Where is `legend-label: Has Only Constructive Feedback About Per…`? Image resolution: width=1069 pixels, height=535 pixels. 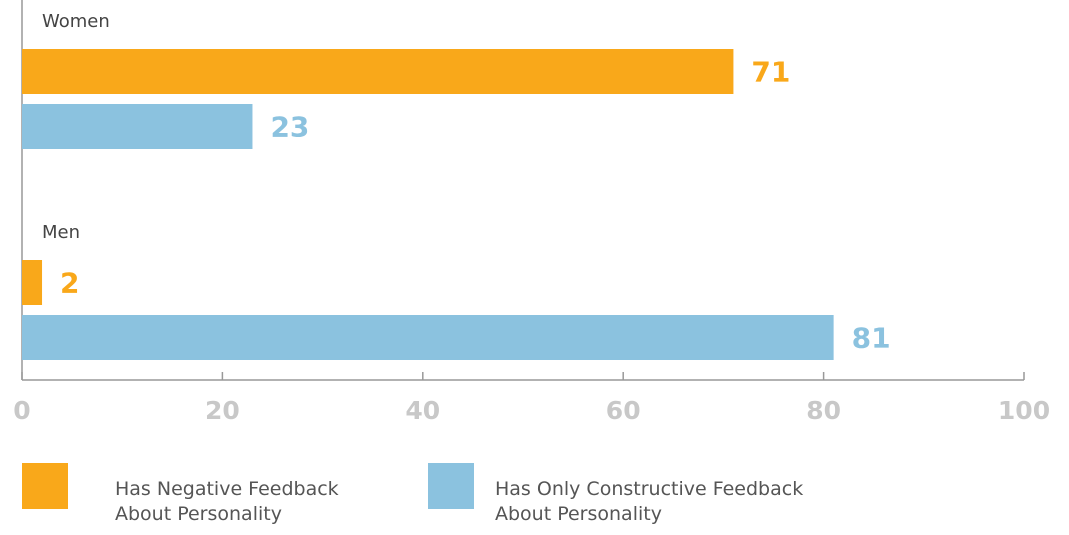 legend-label: Has Only Constructive Feedback About Per… is located at coordinates (649, 501).